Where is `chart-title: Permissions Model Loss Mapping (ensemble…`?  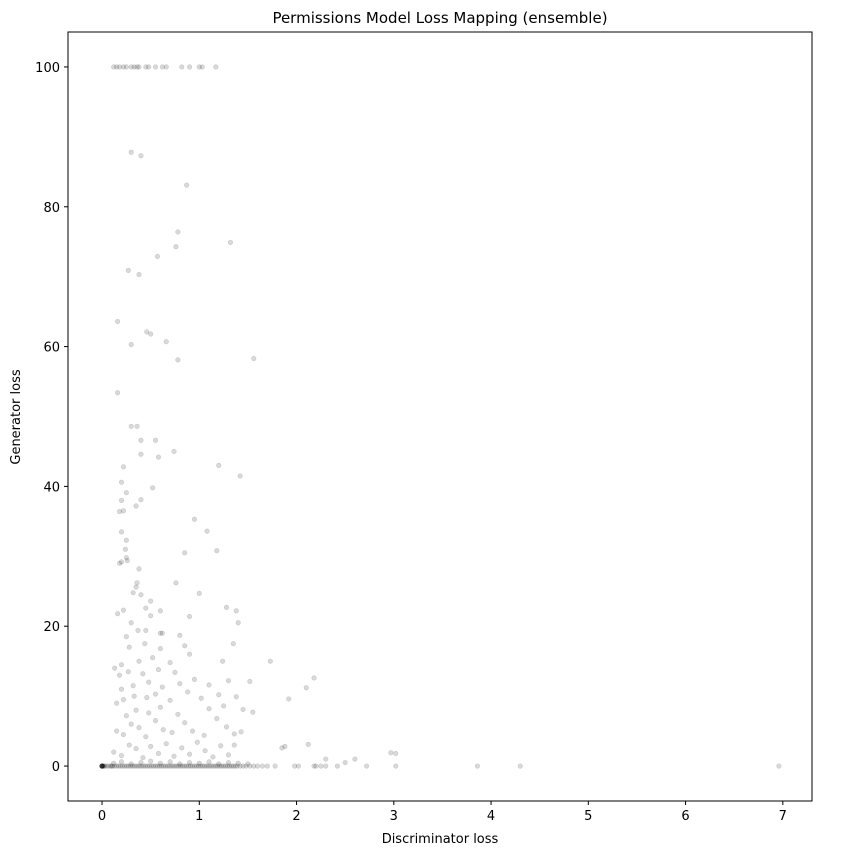 chart-title: Permissions Model Loss Mapping (ensemble… is located at coordinates (439, 18).